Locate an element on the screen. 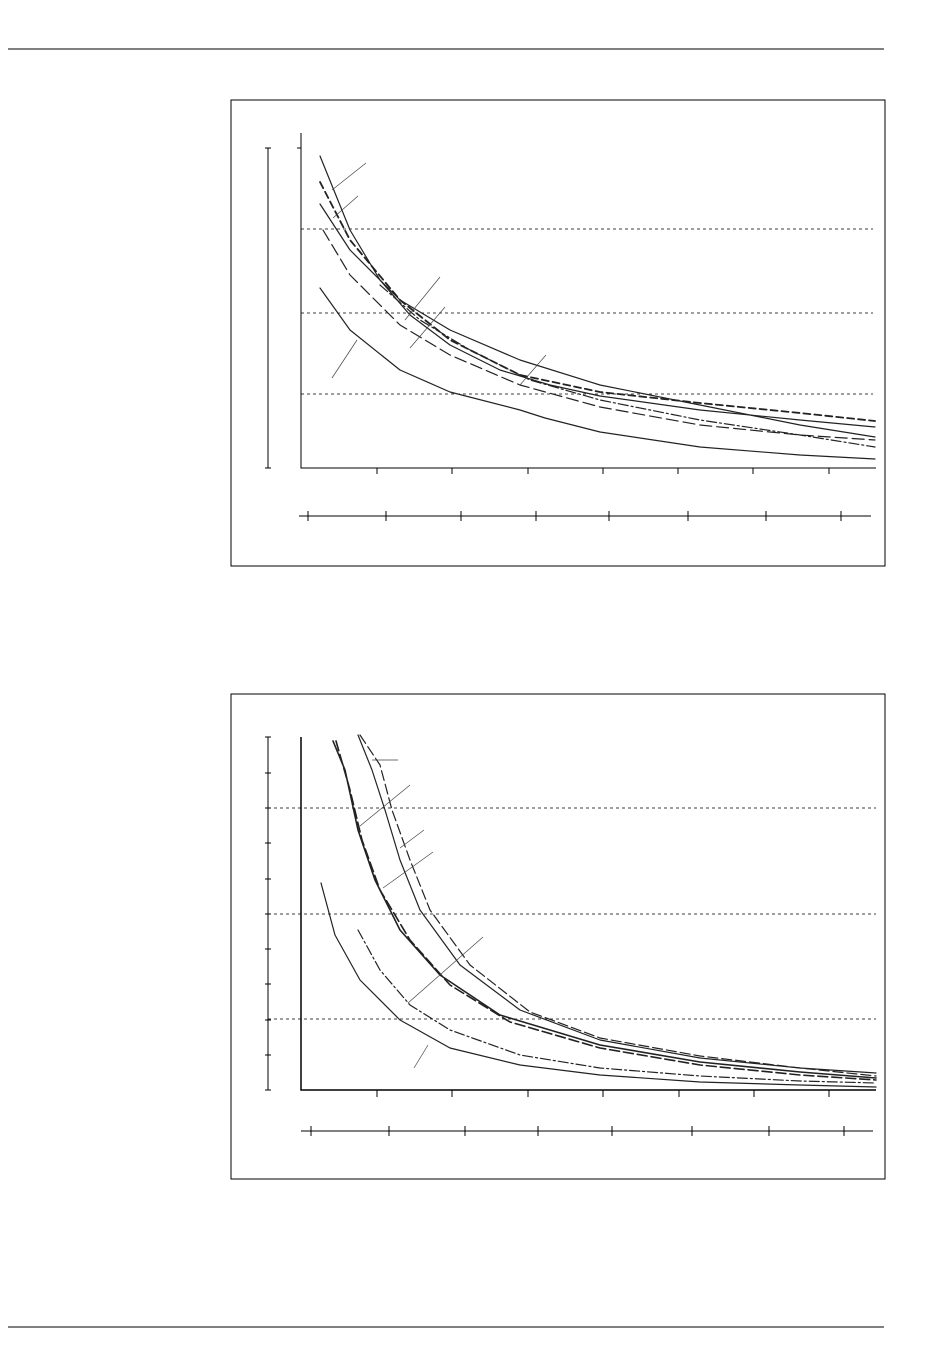  axes is located at coordinates (586, 301).